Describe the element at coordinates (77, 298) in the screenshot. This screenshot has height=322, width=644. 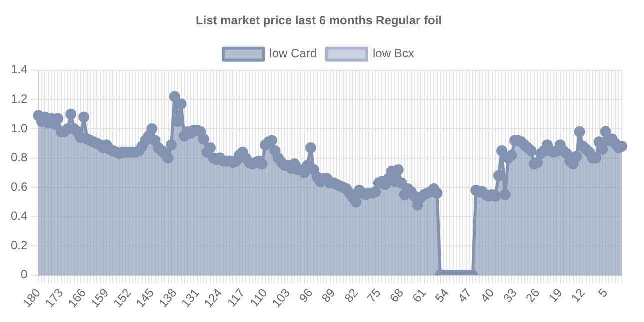
I see `x-tick-label: 166` at that location.